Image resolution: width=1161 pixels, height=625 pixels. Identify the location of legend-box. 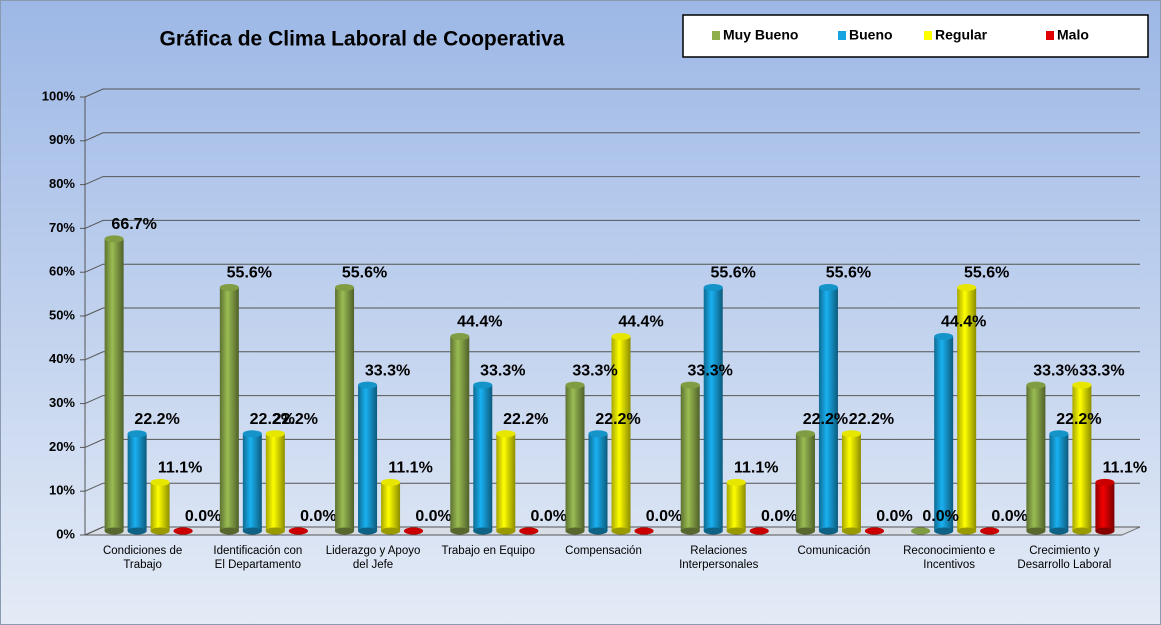
(915, 36).